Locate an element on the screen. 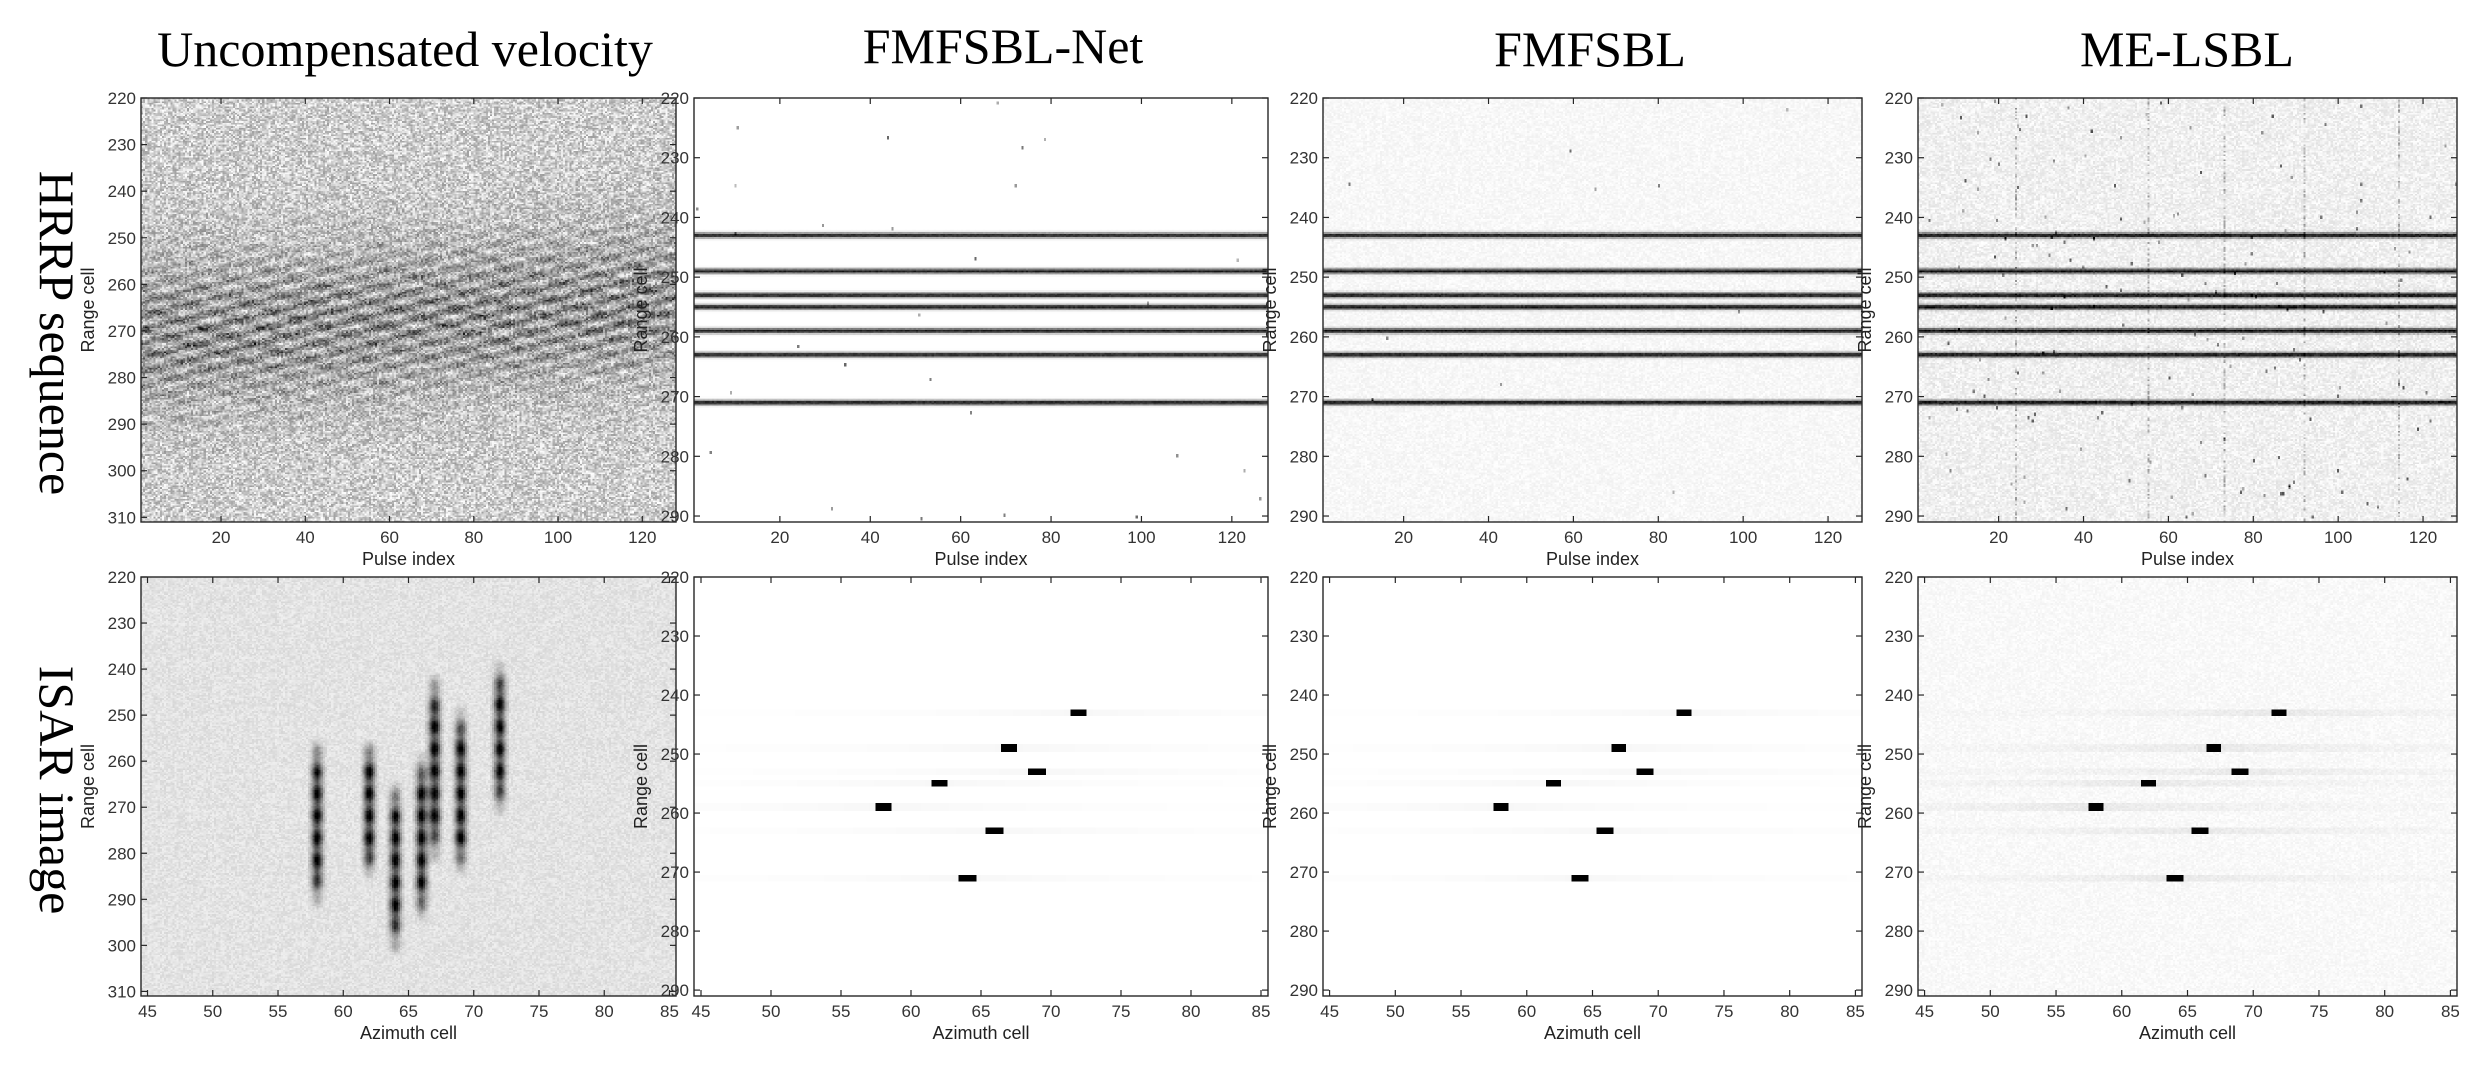  y-tick-label: 300 is located at coordinates (122, 471).